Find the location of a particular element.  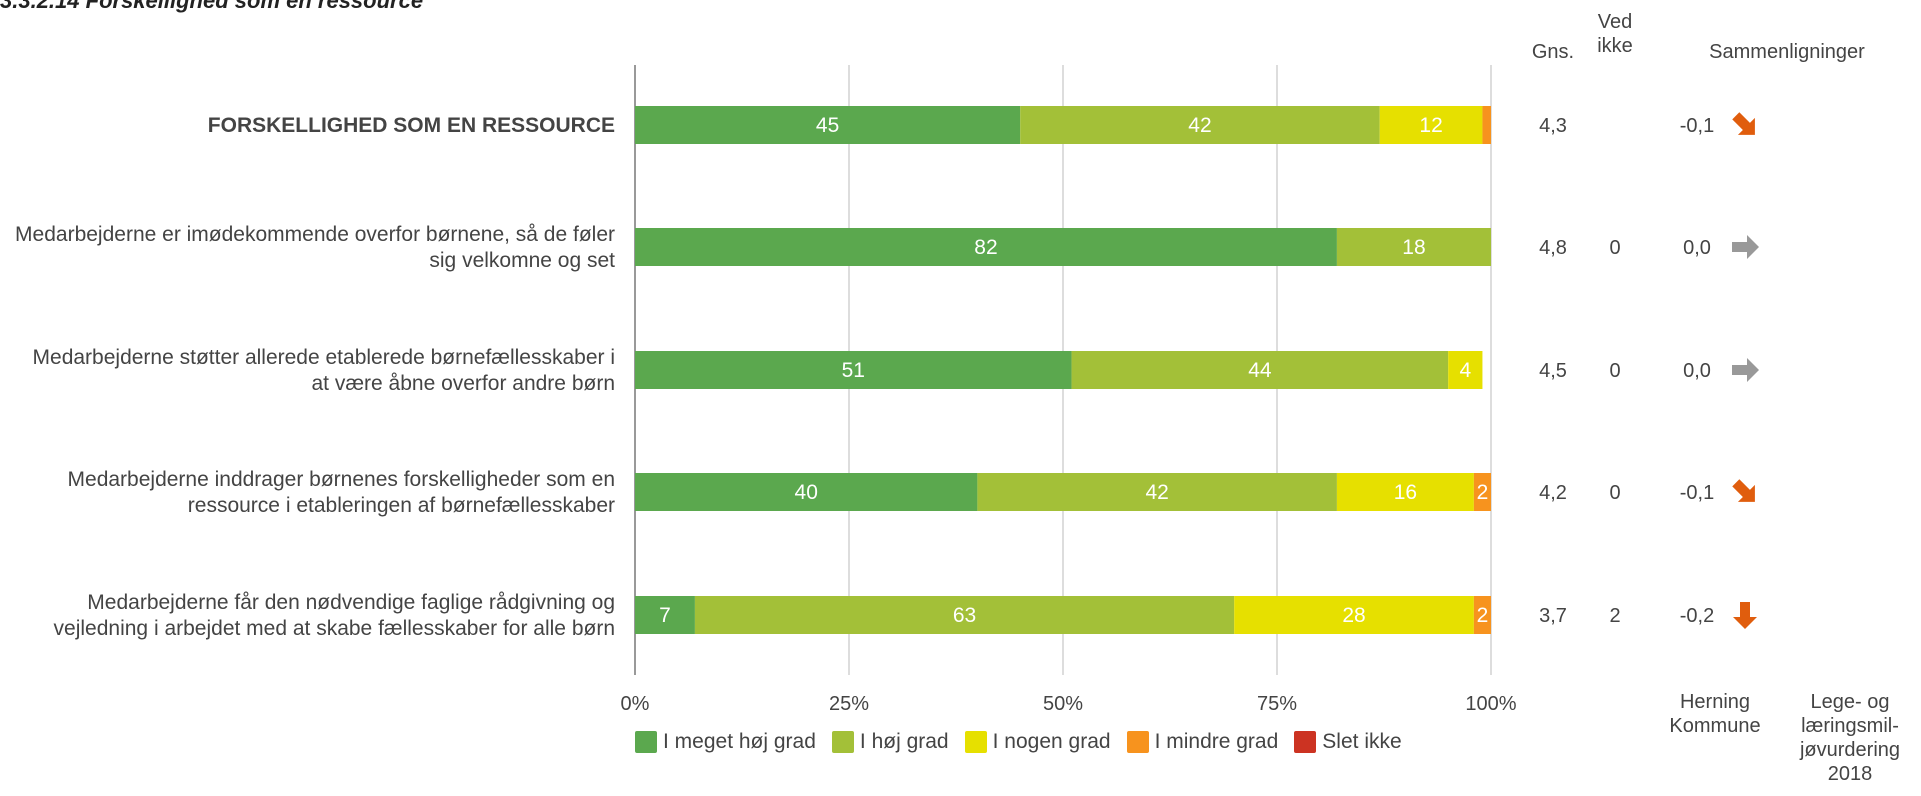

bar-value-label: 28 is located at coordinates (1353, 615).